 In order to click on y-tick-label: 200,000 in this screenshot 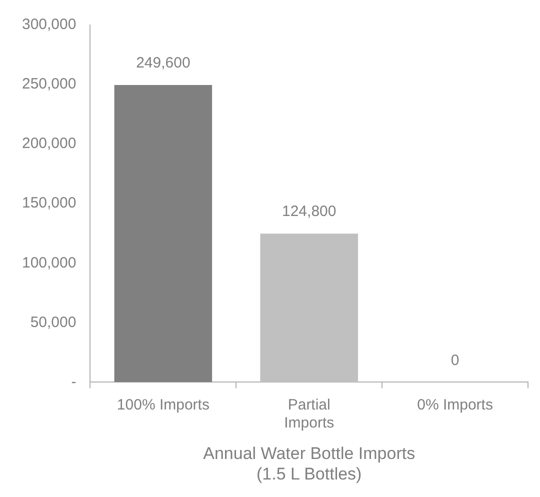, I will do `click(49, 143)`.